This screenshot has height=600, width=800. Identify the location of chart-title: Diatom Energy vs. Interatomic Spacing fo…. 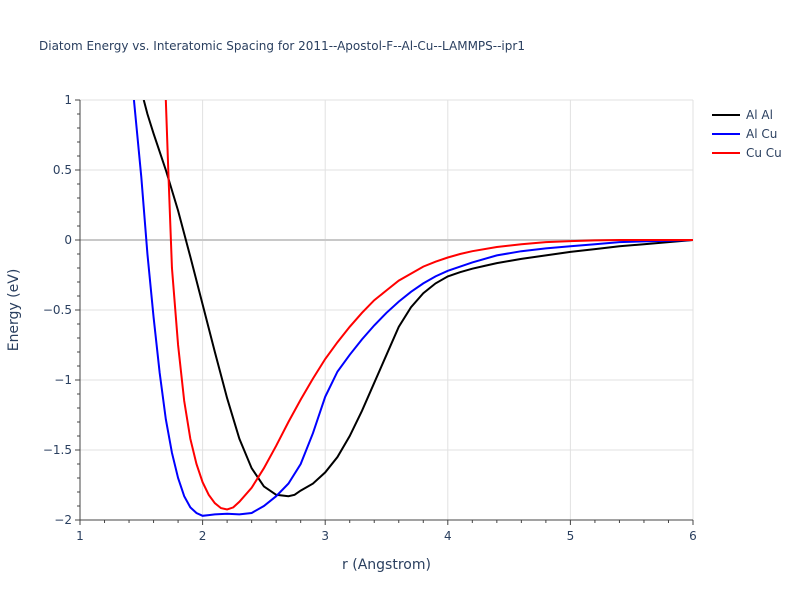
(282, 46).